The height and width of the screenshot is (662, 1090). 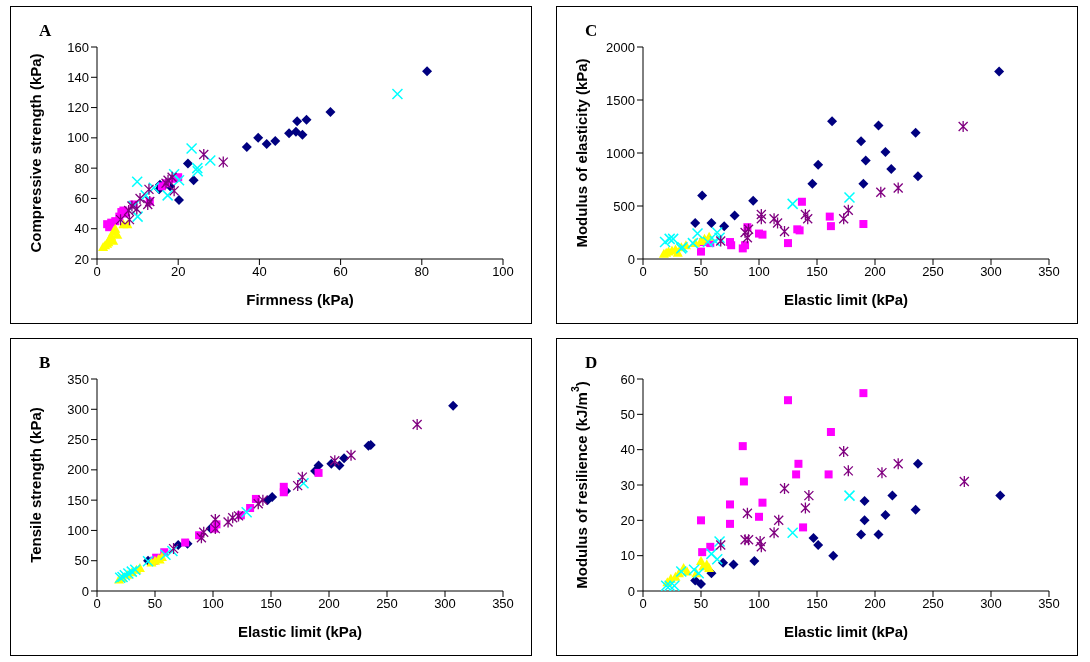 I want to click on y-tick-label: 1500, so click(x=620, y=100).